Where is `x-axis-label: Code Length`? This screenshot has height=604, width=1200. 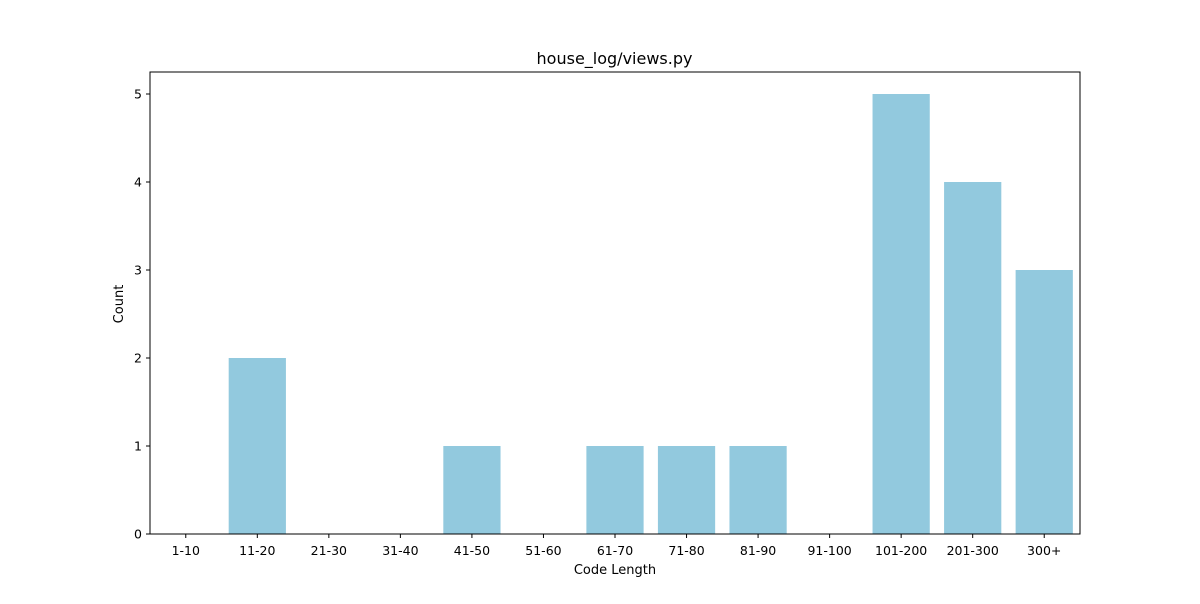 x-axis-label: Code Length is located at coordinates (615, 570).